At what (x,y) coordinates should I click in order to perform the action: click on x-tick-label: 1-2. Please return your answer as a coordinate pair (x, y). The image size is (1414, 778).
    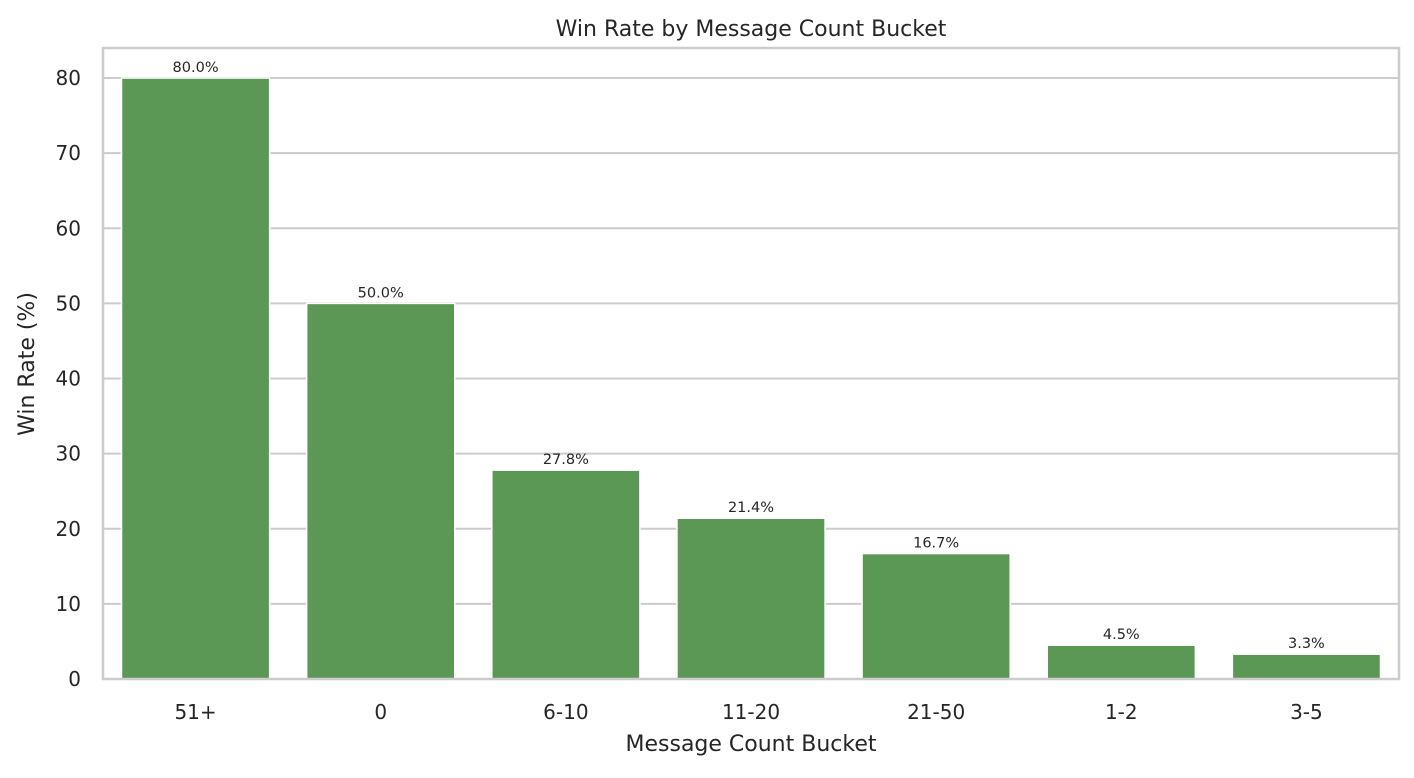
    Looking at the image, I should click on (1121, 712).